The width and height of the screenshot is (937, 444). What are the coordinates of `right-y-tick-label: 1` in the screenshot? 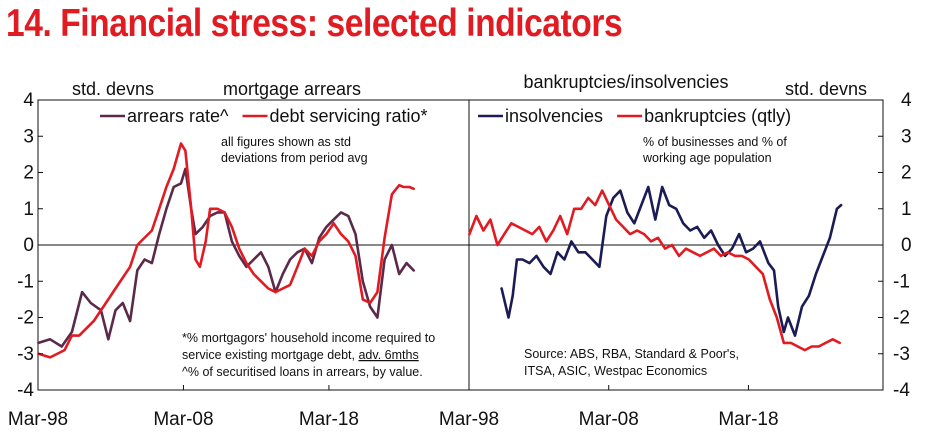 It's located at (906, 209).